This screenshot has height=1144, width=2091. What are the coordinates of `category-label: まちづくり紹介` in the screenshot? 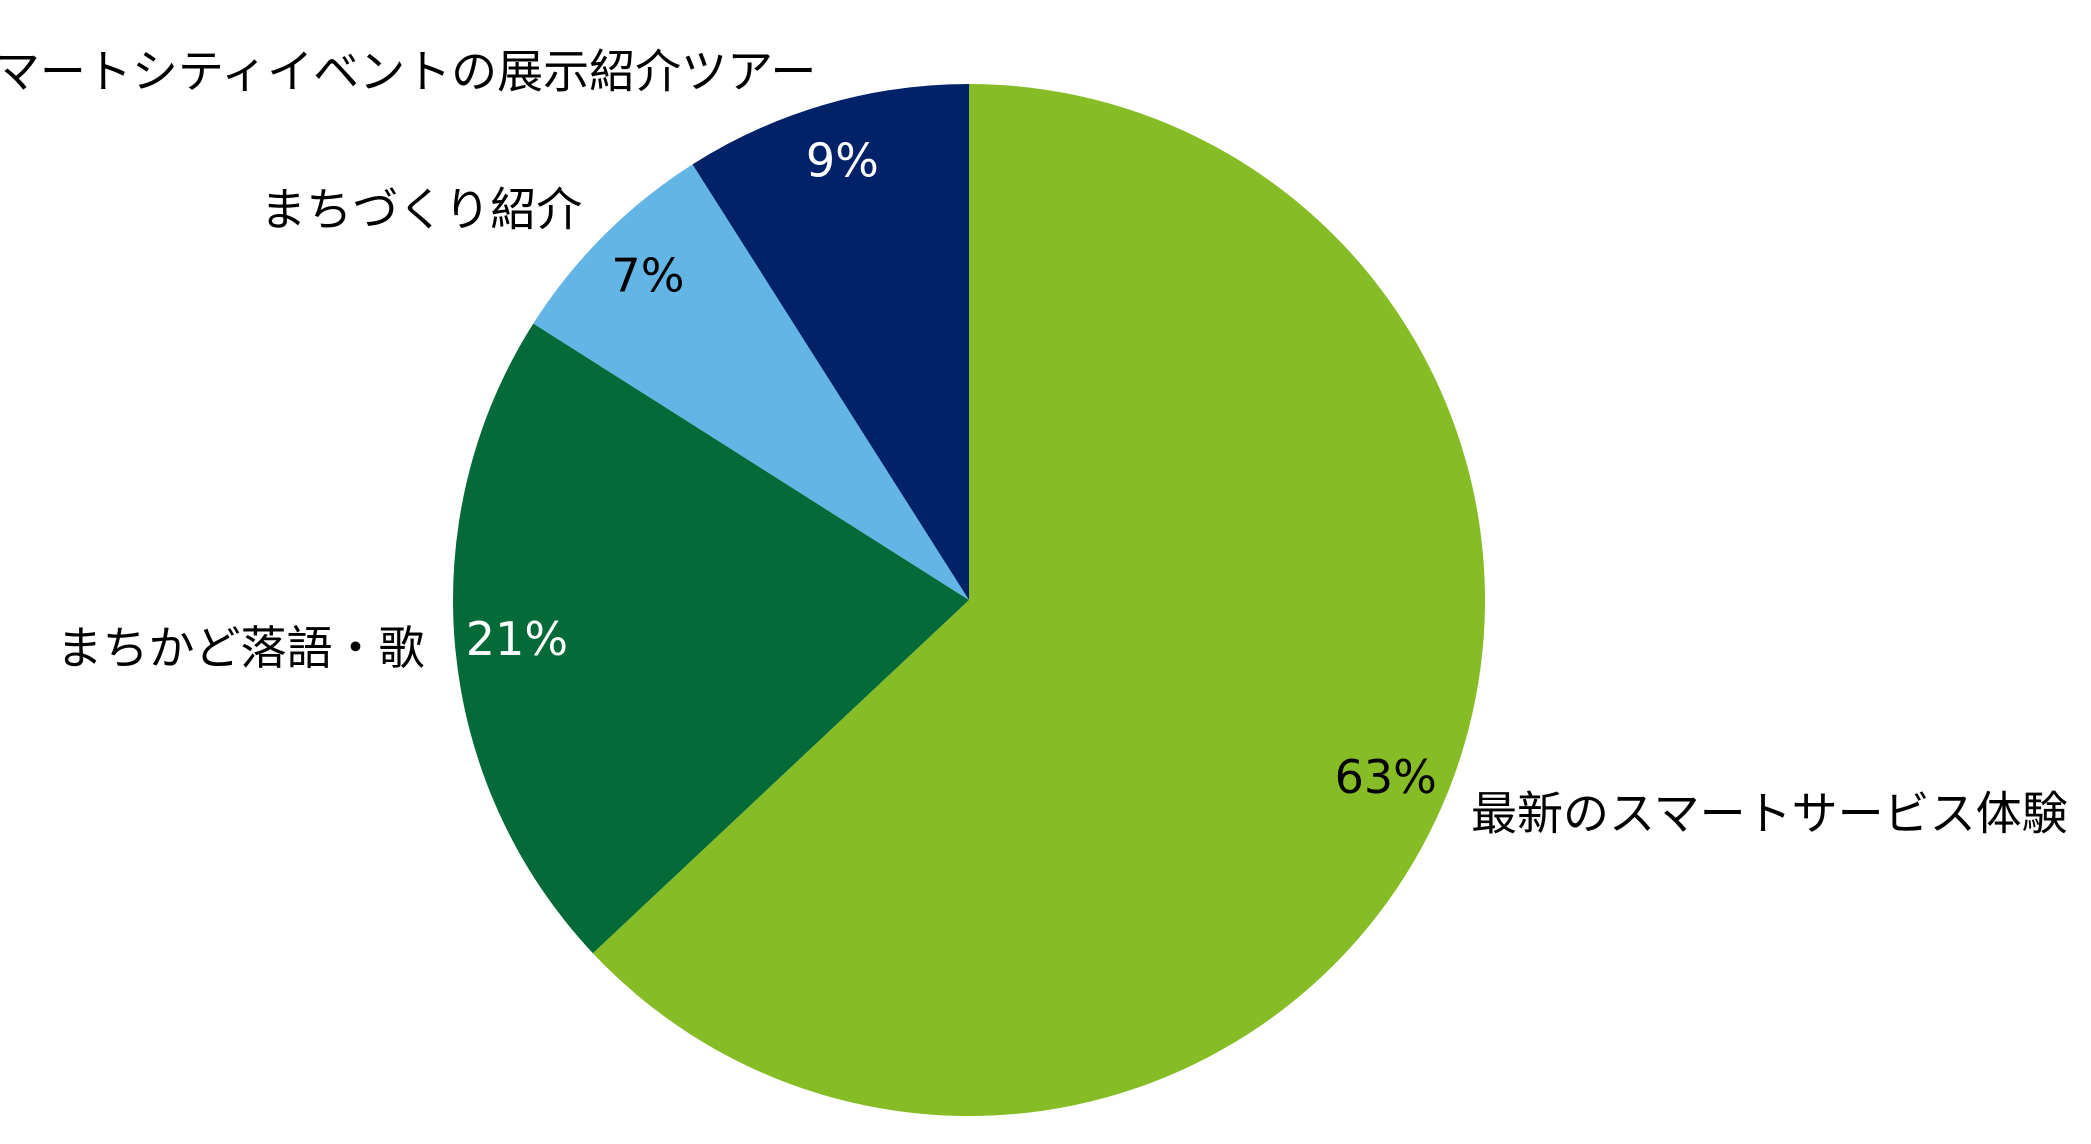 It's located at (421, 210).